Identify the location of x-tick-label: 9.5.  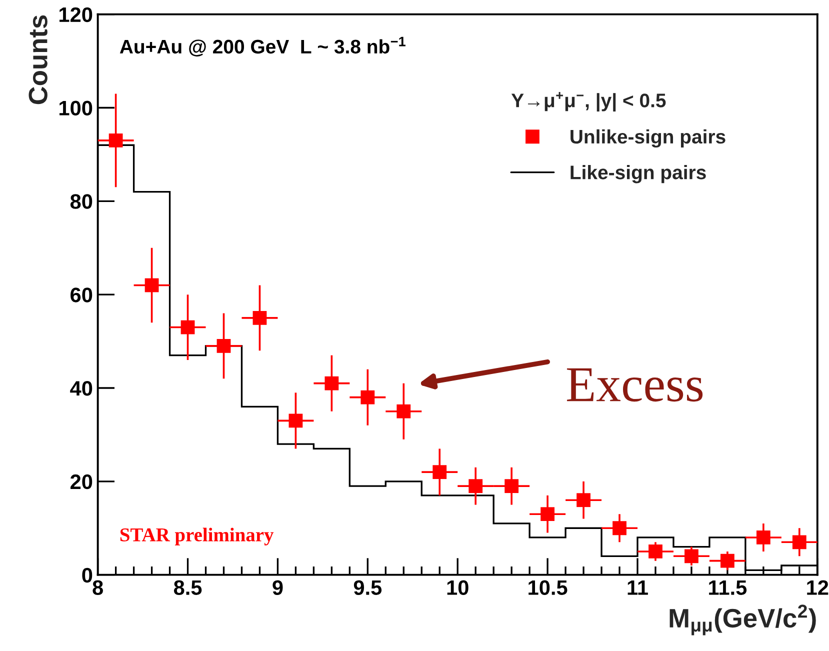
(368, 587).